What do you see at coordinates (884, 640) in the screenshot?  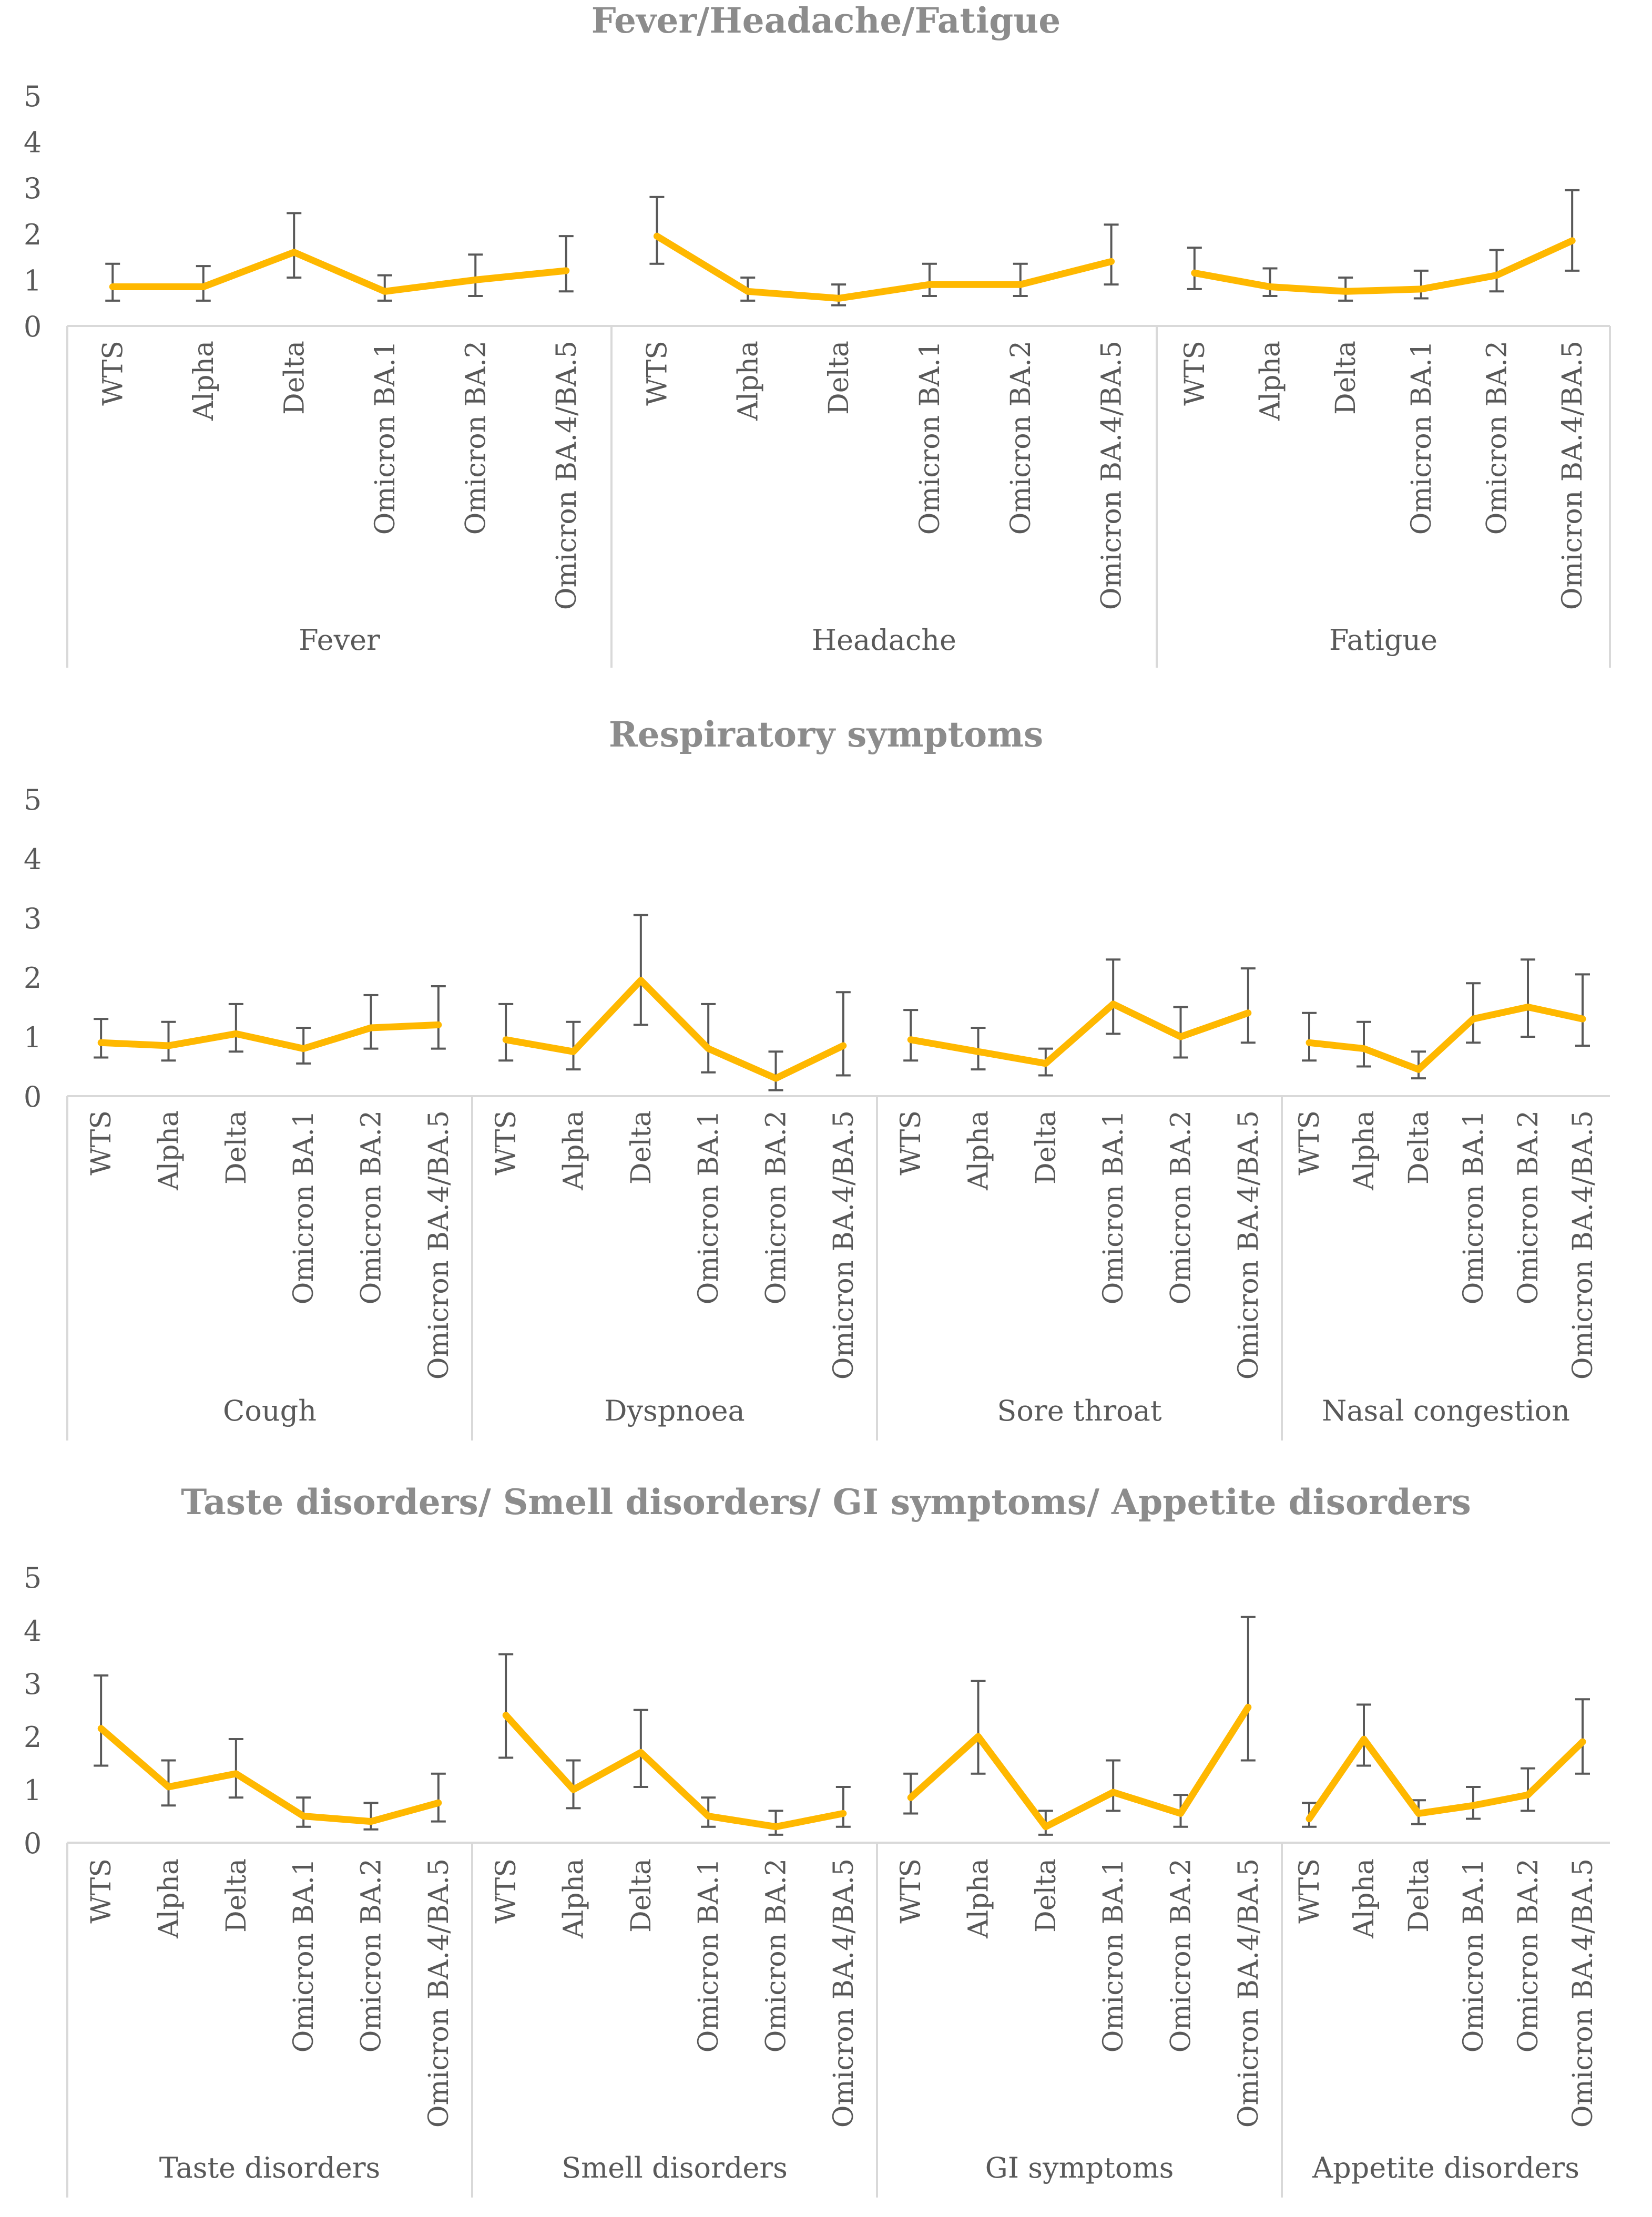 I see `group-label: Headache` at bounding box center [884, 640].